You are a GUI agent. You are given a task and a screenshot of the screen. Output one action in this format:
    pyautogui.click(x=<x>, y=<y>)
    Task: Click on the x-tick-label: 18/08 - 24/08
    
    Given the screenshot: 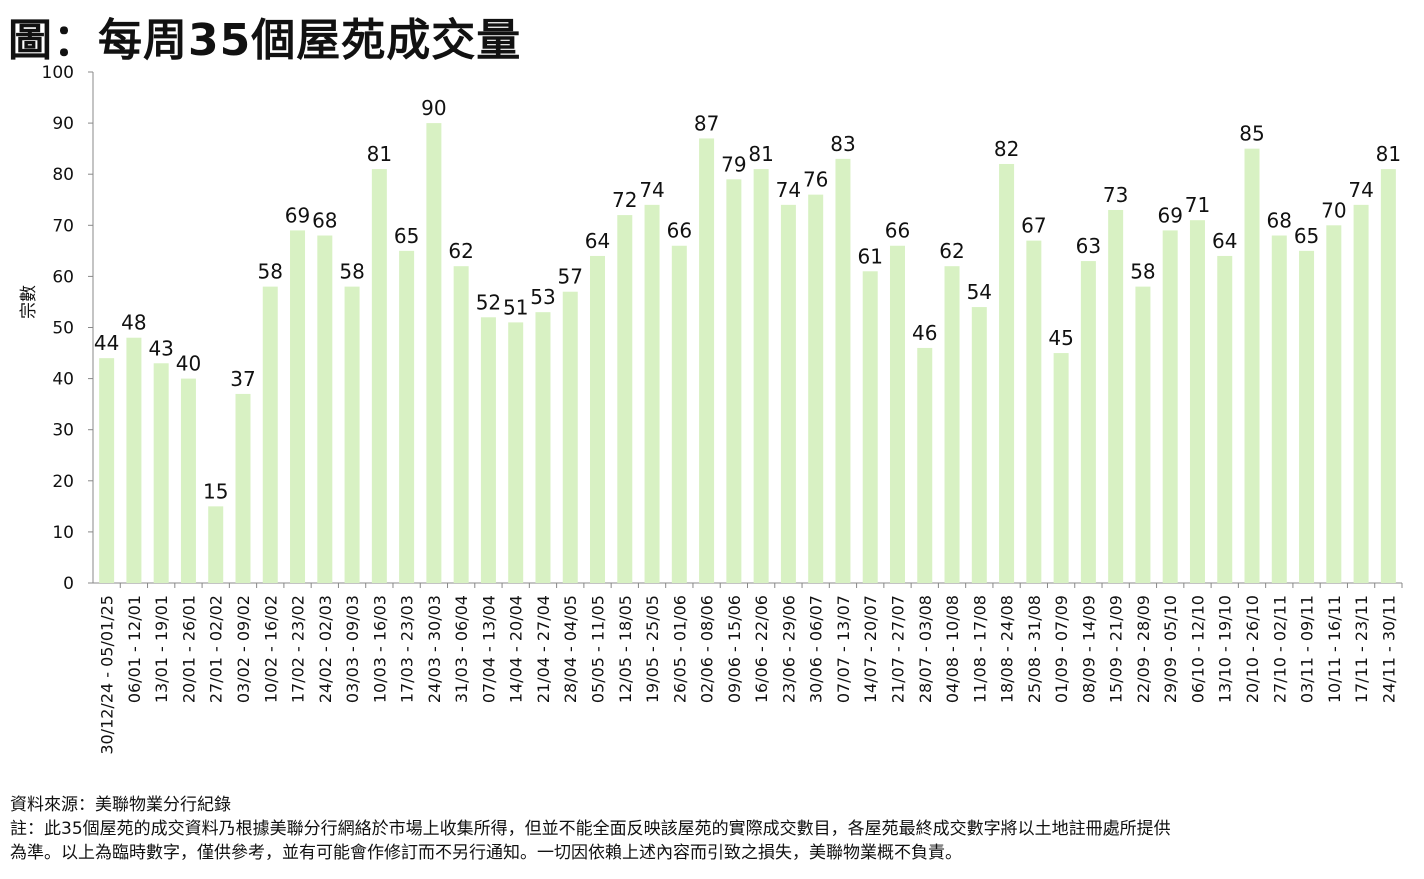 What is the action you would take?
    pyautogui.click(x=1007, y=649)
    